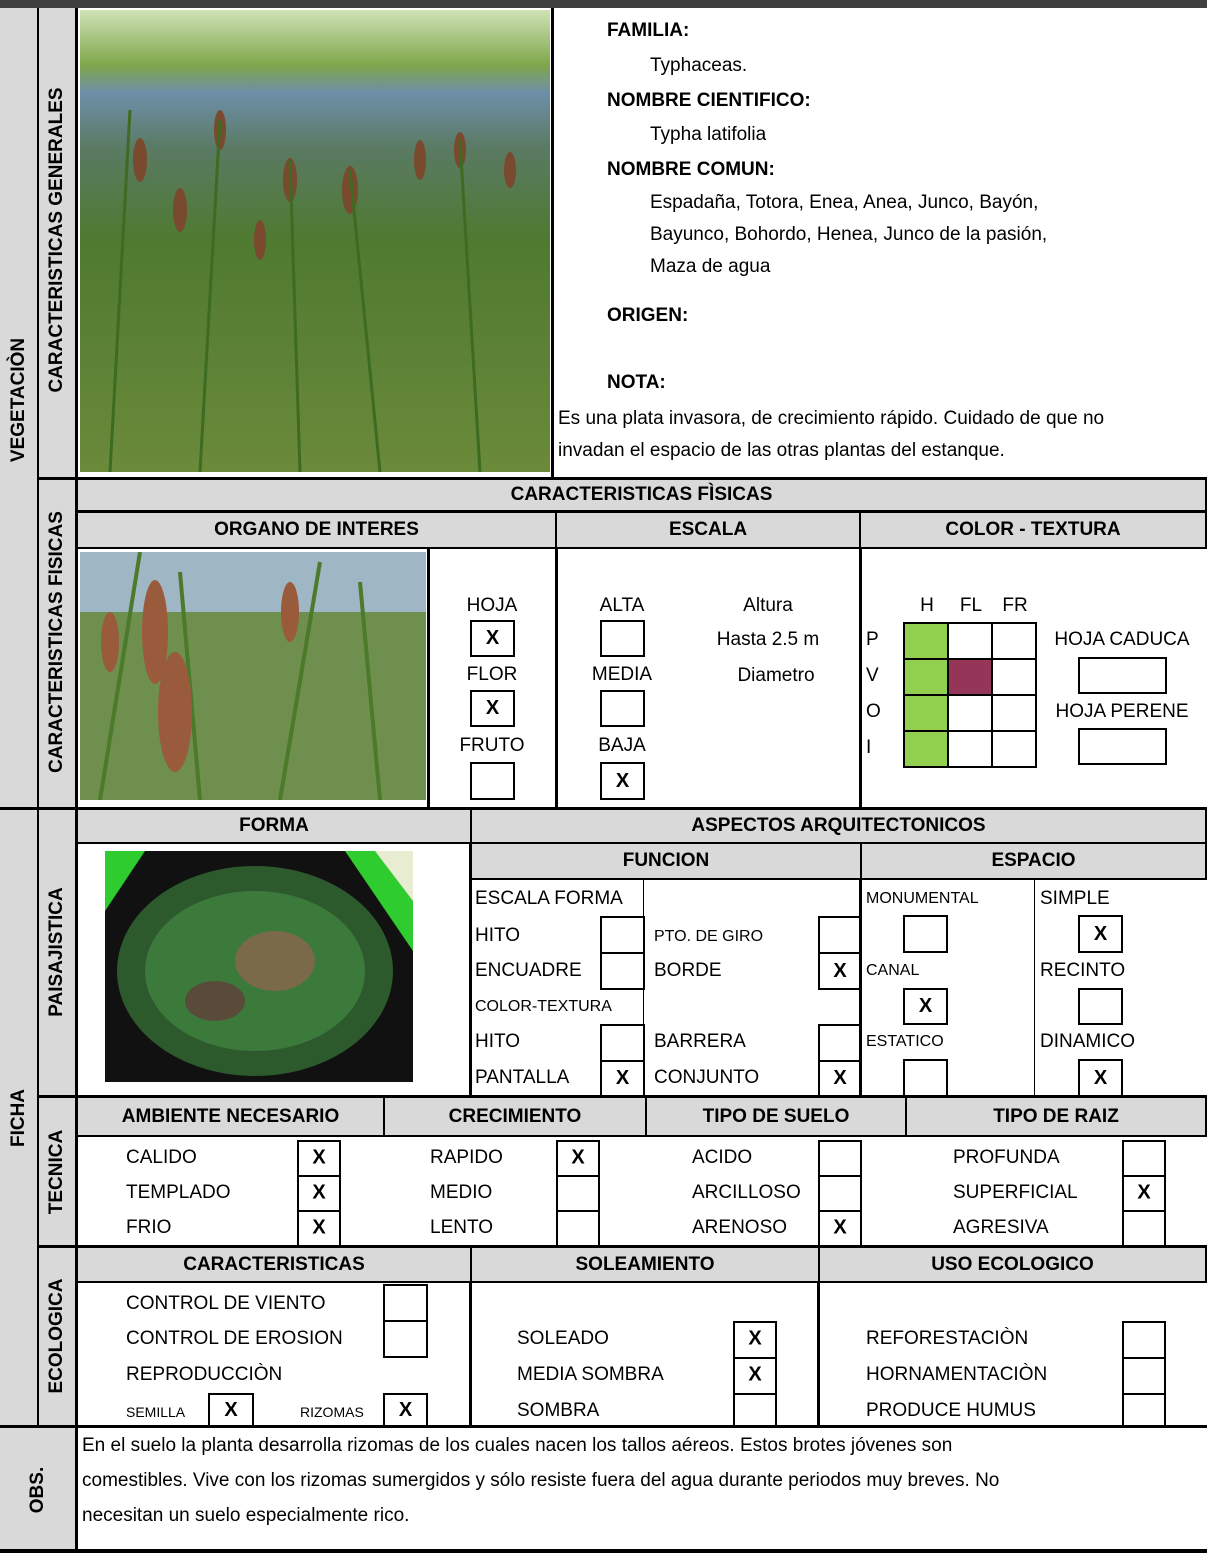 The width and height of the screenshot is (1207, 1553). Describe the element at coordinates (274, 1264) in the screenshot. I see `header: CARACTERISTICAS` at that location.